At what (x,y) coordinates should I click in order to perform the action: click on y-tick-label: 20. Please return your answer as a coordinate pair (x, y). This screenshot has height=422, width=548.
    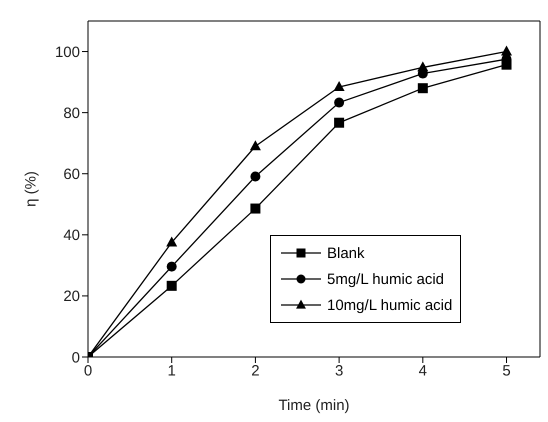
    Looking at the image, I should click on (71, 297).